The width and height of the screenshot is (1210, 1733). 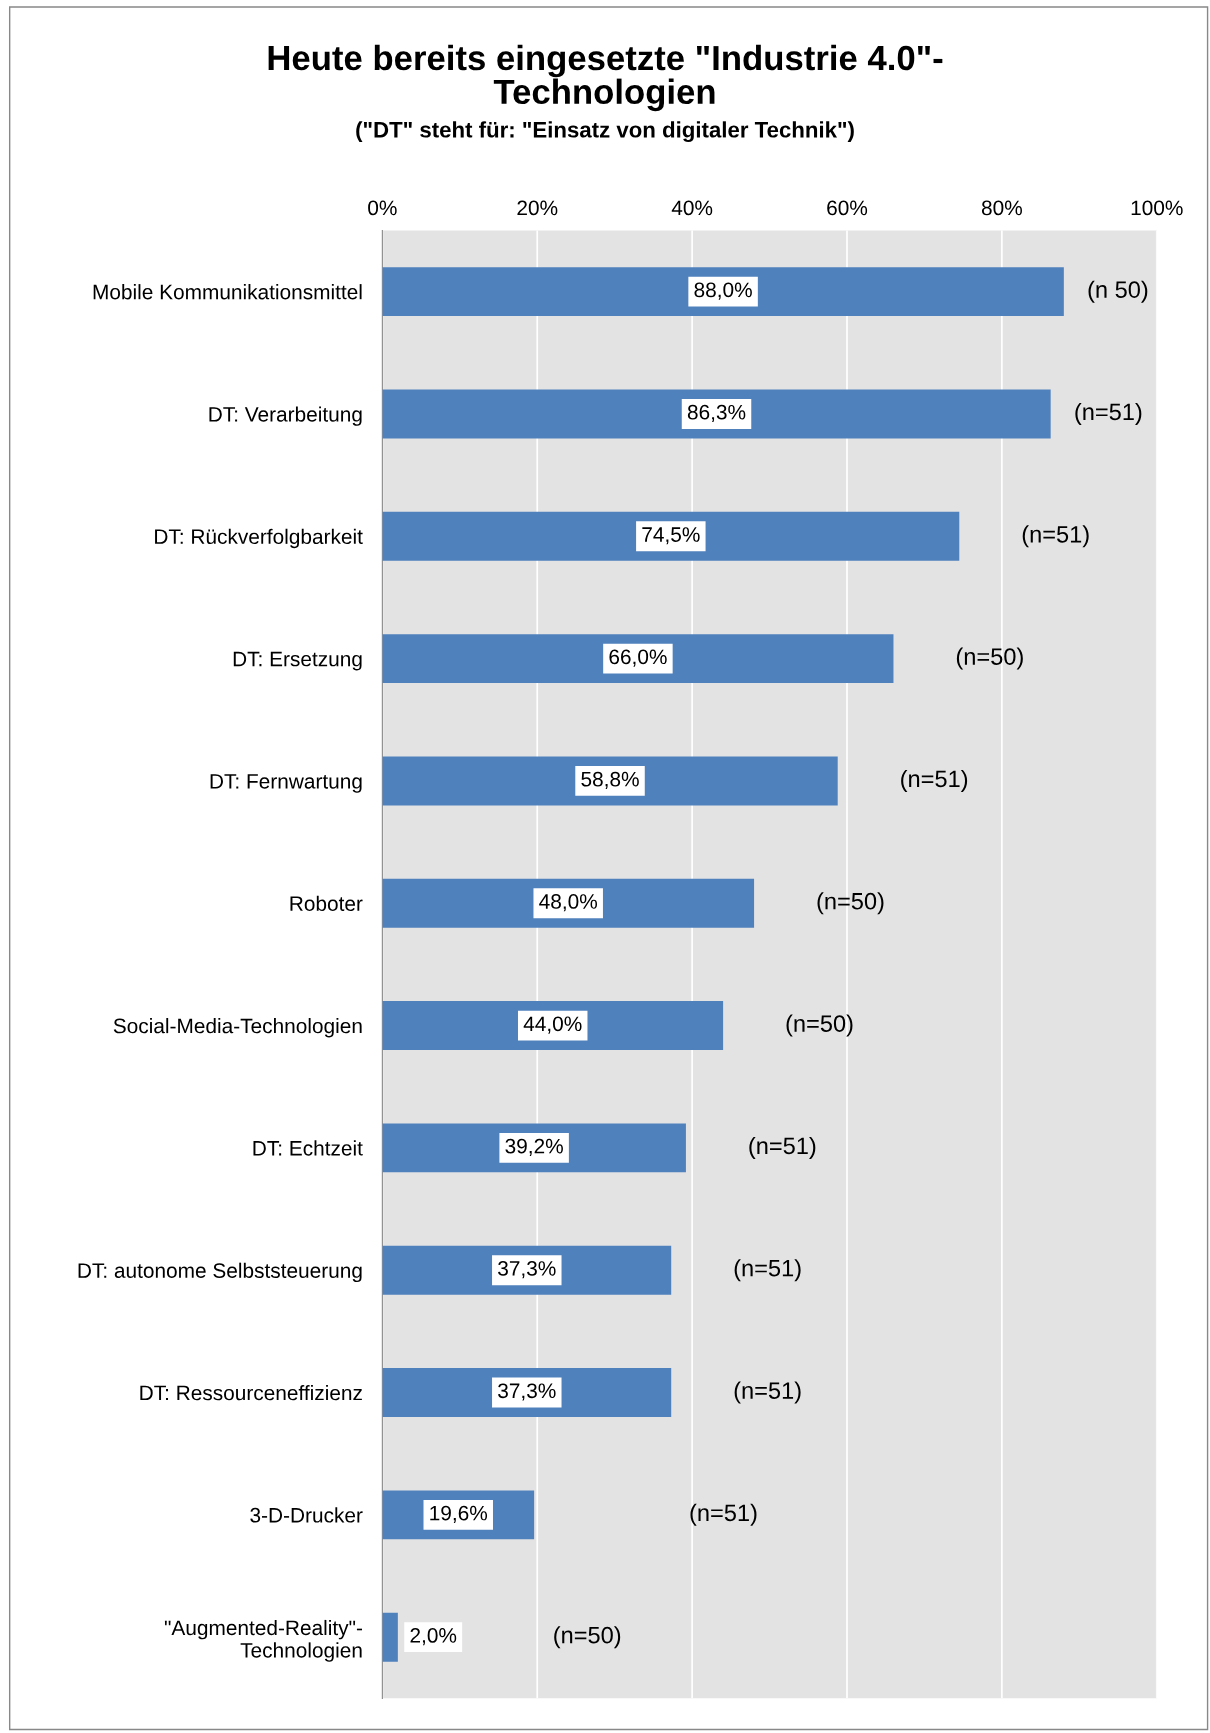 What do you see at coordinates (382, 208) in the screenshot?
I see `x-tick-label: 0%` at bounding box center [382, 208].